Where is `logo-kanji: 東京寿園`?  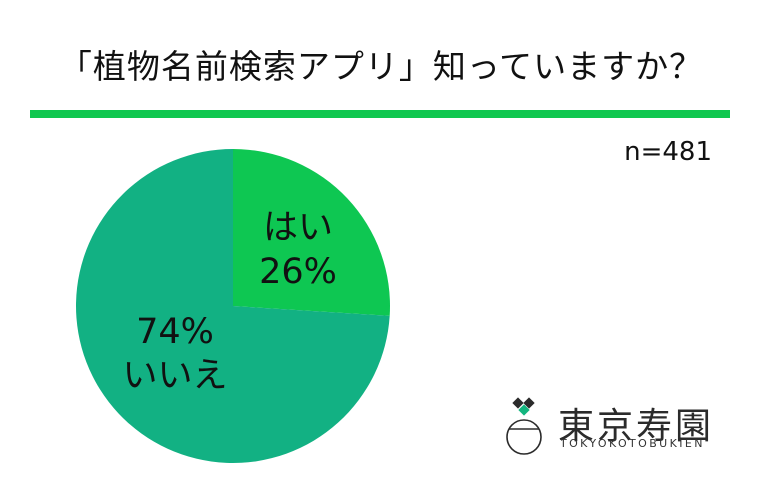 logo-kanji: 東京寿園 is located at coordinates (636, 426).